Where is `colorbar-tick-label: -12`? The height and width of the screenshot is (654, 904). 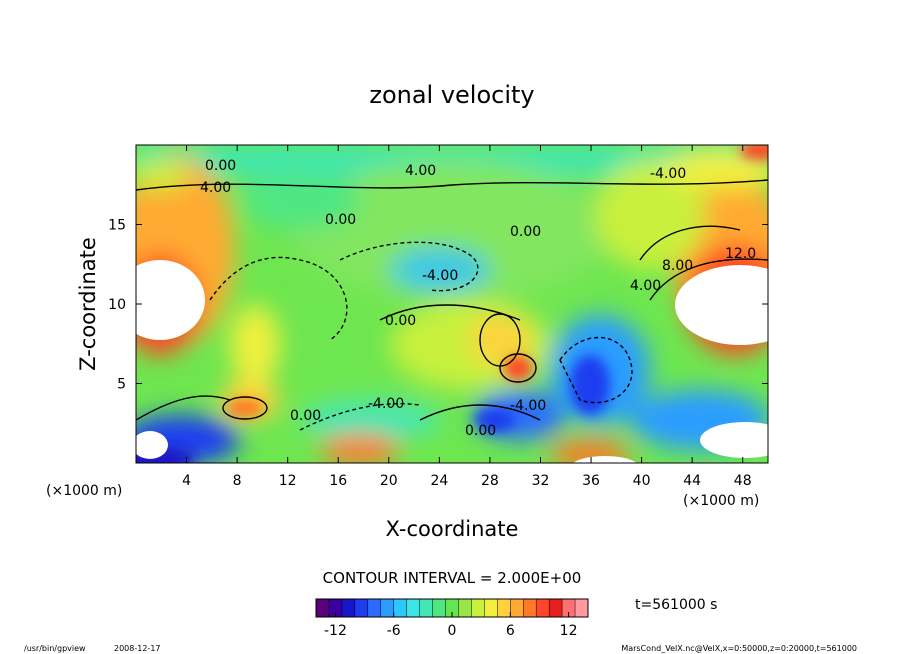
colorbar-tick-label: -12 is located at coordinates (335, 631).